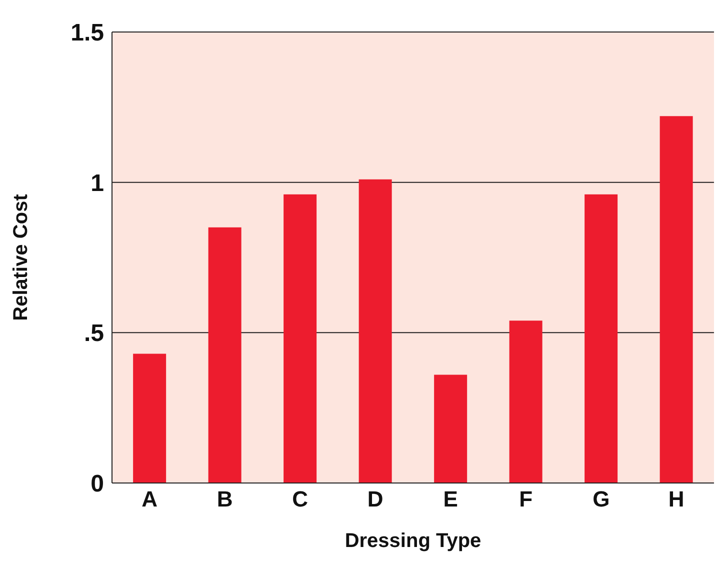 Image resolution: width=718 pixels, height=569 pixels. I want to click on y-axis-title: Relative Cost, so click(21, 257).